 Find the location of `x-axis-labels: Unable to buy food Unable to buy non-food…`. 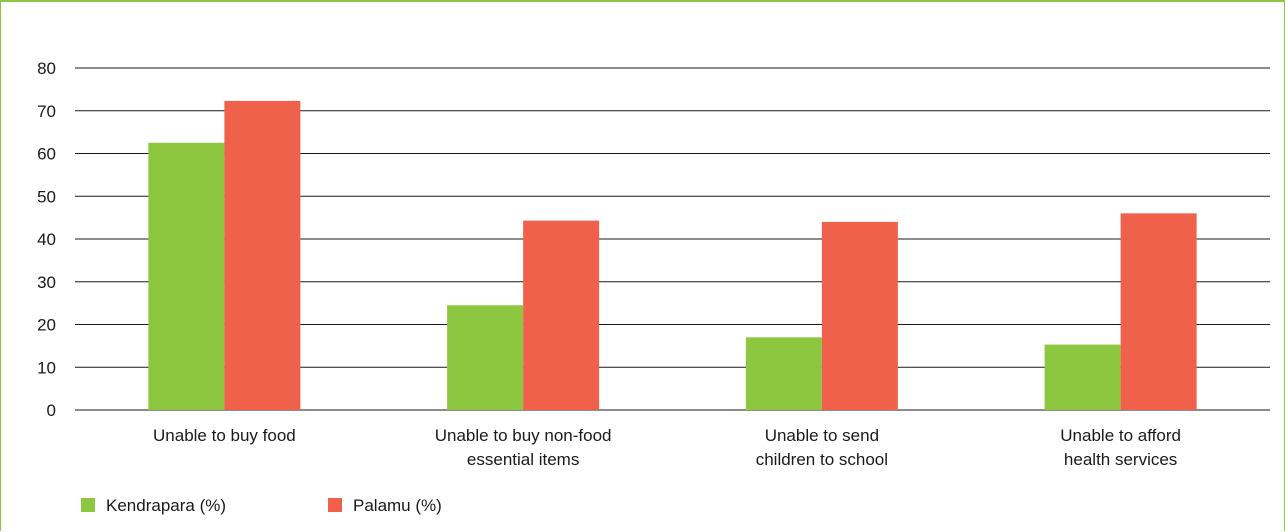

x-axis-labels: Unable to buy food Unable to buy non-food… is located at coordinates (667, 447).